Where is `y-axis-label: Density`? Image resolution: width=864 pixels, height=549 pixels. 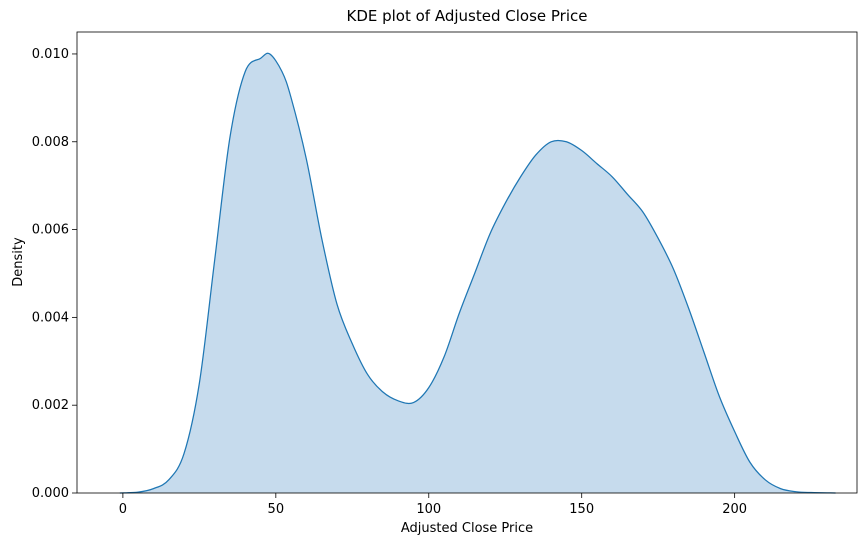 y-axis-label: Density is located at coordinates (18, 262).